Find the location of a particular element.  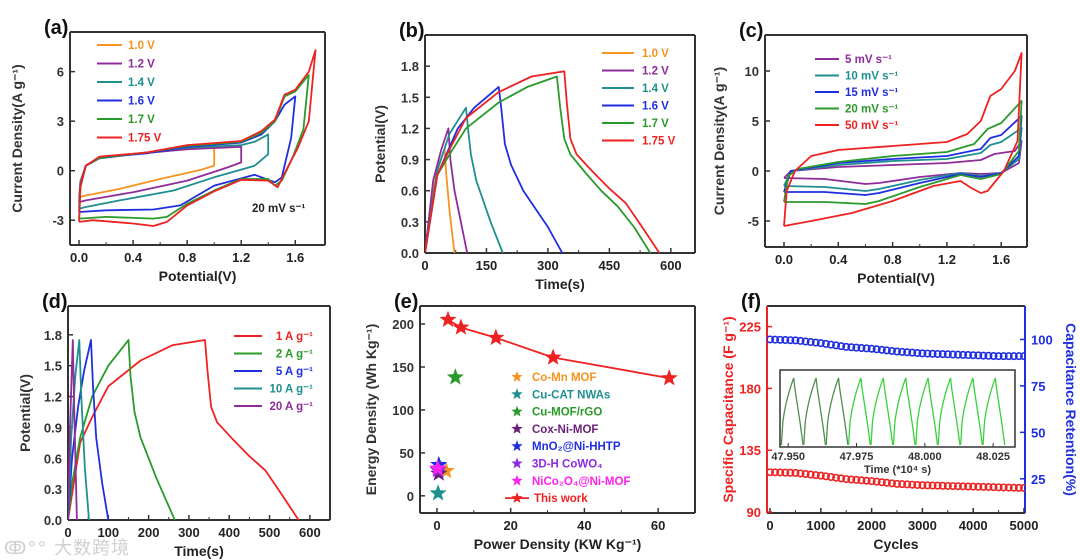

x-tick-label: 4000 is located at coordinates (973, 525).